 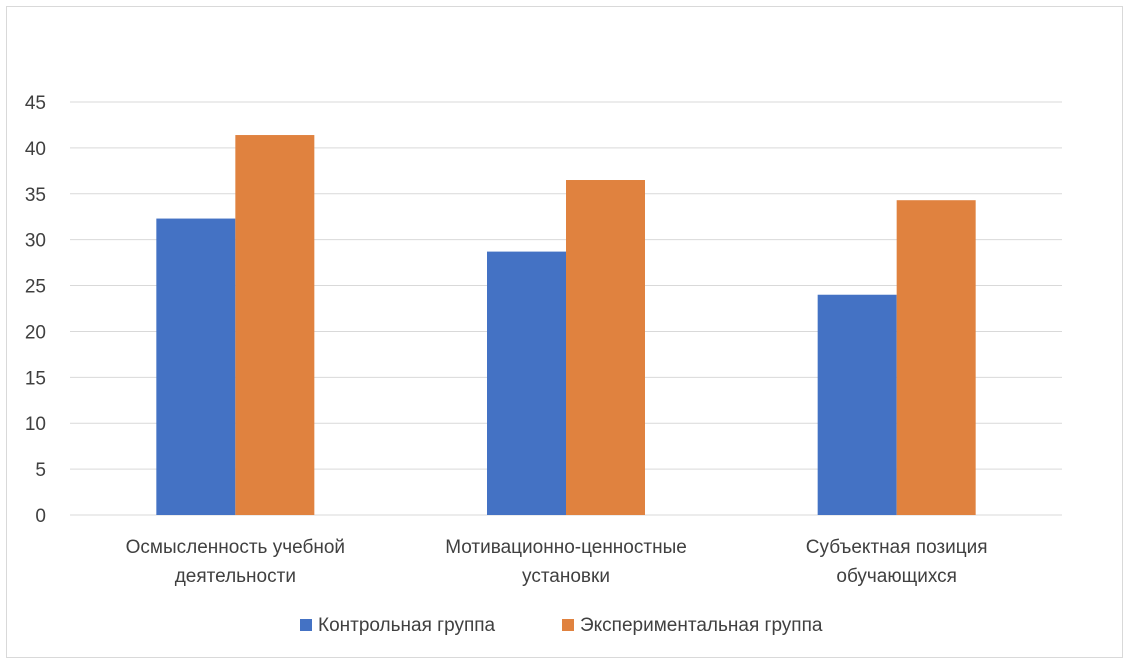 I want to click on y-axis-ticks: 0 5 10 15 20 25 30 35 40 45, so click(x=35, y=310).